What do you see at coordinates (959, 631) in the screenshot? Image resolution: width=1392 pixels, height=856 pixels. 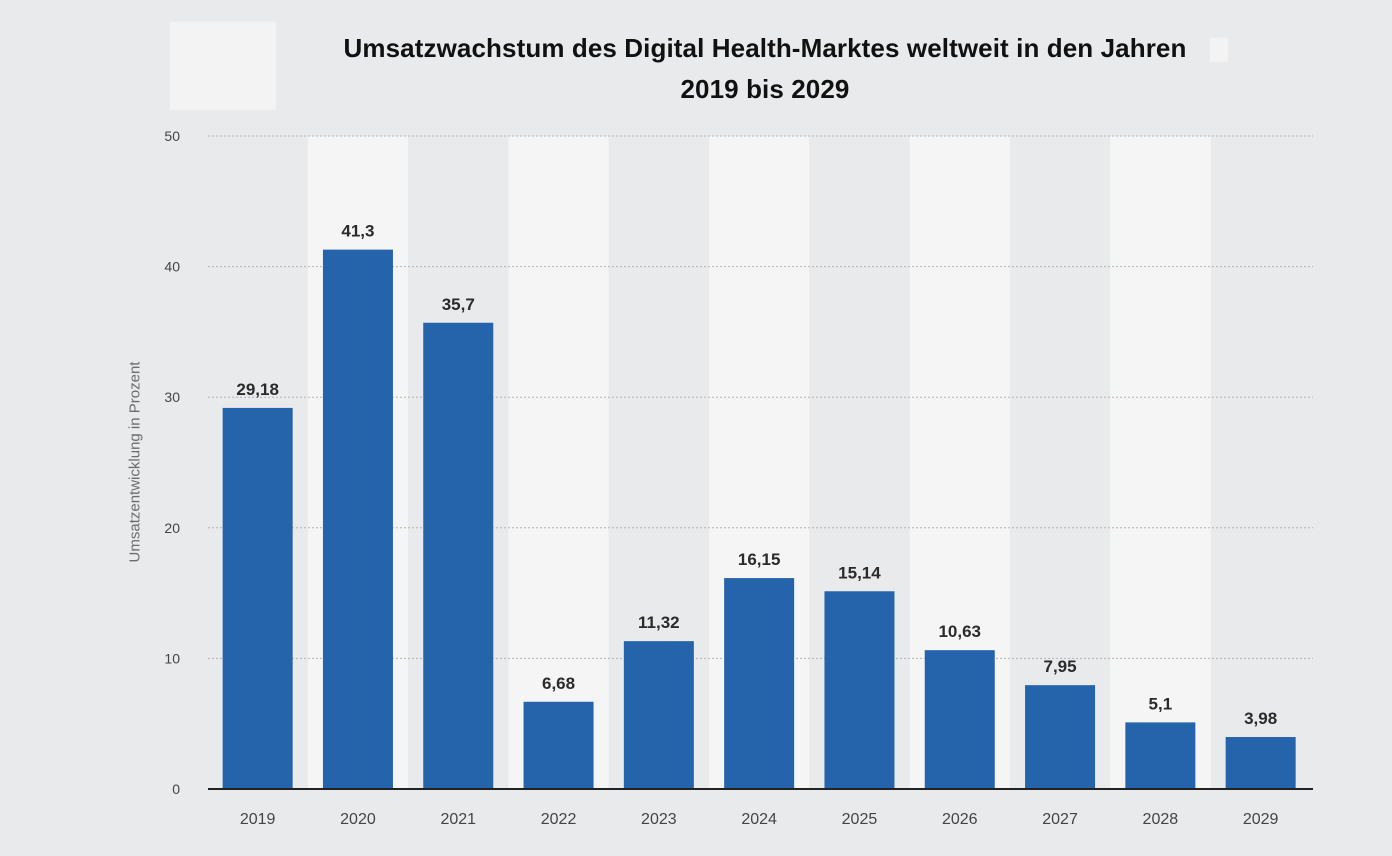 I see `bar-value-label: 10,63` at bounding box center [959, 631].